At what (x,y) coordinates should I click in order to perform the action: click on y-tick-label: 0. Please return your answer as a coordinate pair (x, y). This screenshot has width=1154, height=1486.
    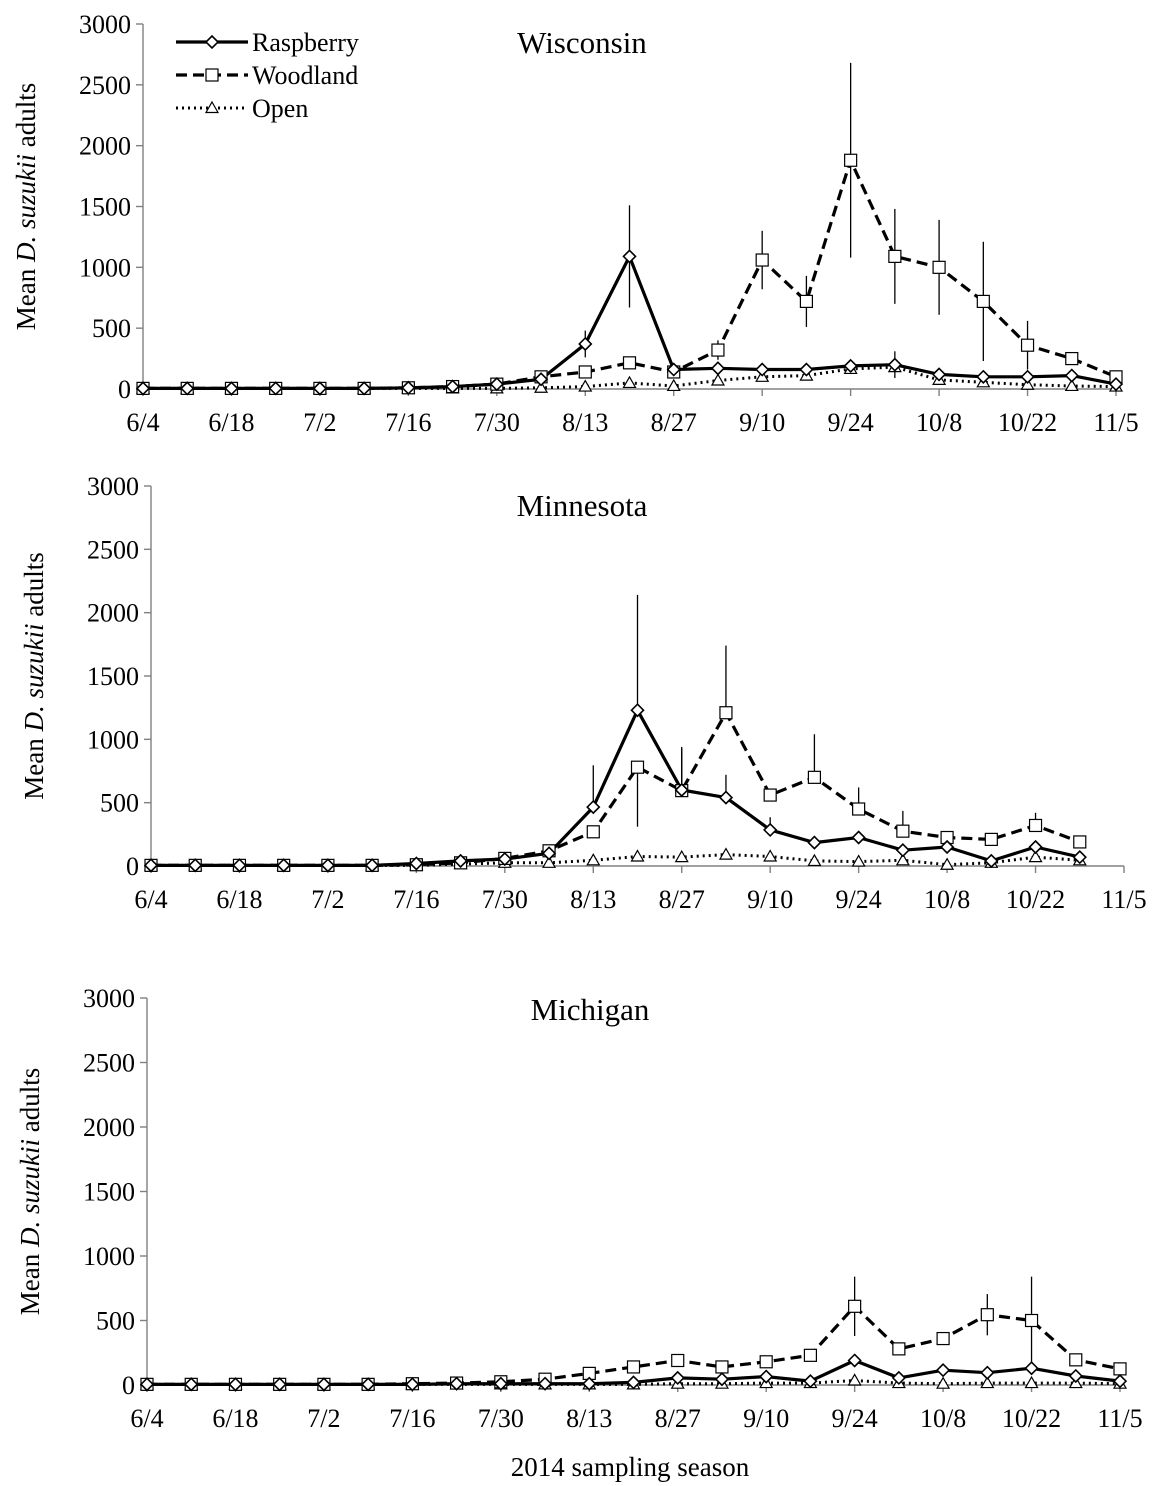
    Looking at the image, I should click on (132, 866).